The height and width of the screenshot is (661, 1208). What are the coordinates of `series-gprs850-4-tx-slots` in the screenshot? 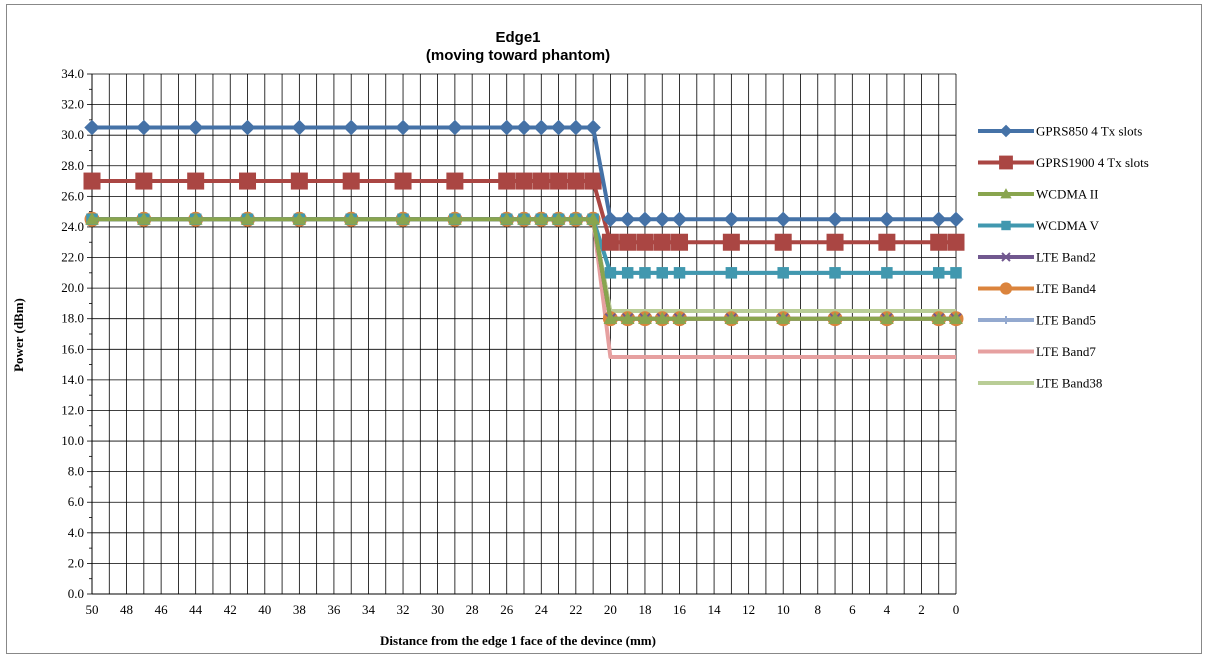 It's located at (524, 173).